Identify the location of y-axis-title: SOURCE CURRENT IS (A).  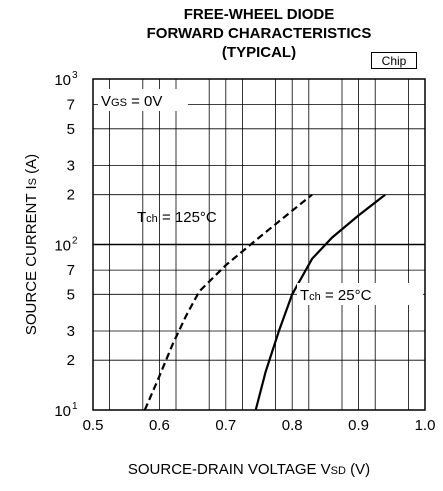
(31, 244).